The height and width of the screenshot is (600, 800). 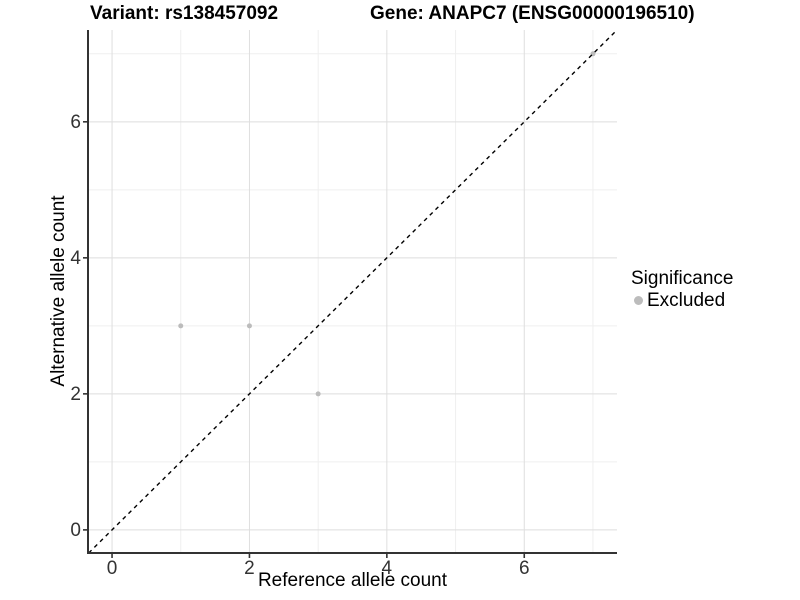 What do you see at coordinates (112, 568) in the screenshot?
I see `x-axis-tick-label: 0` at bounding box center [112, 568].